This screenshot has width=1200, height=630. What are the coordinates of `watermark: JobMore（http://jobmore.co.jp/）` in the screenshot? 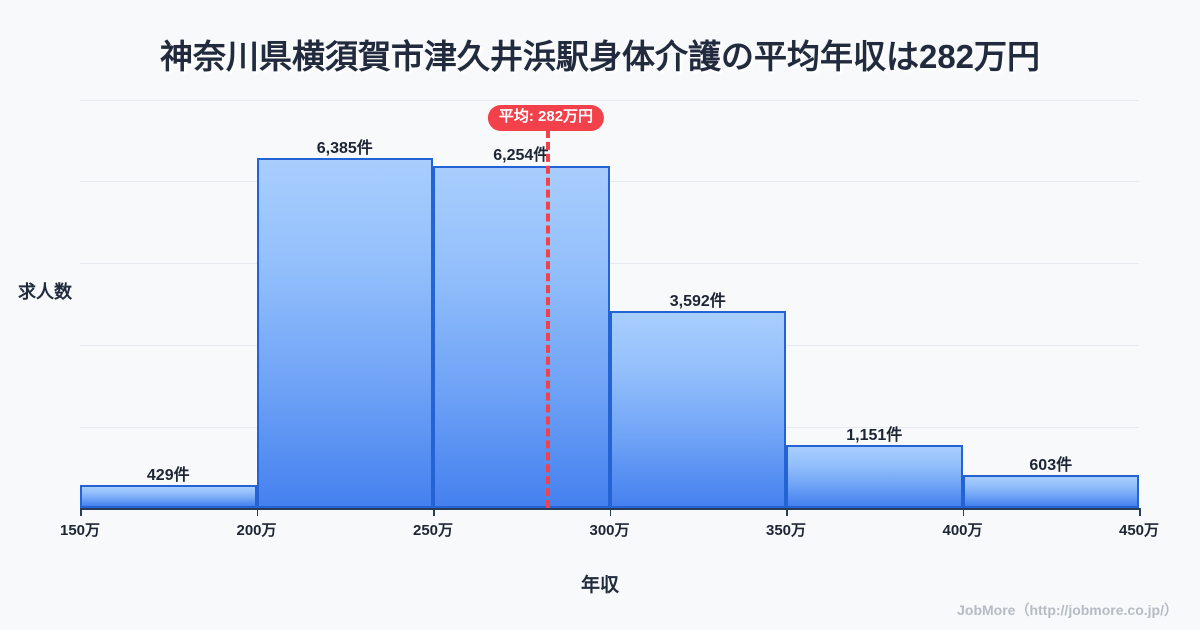 It's located at (1067, 610).